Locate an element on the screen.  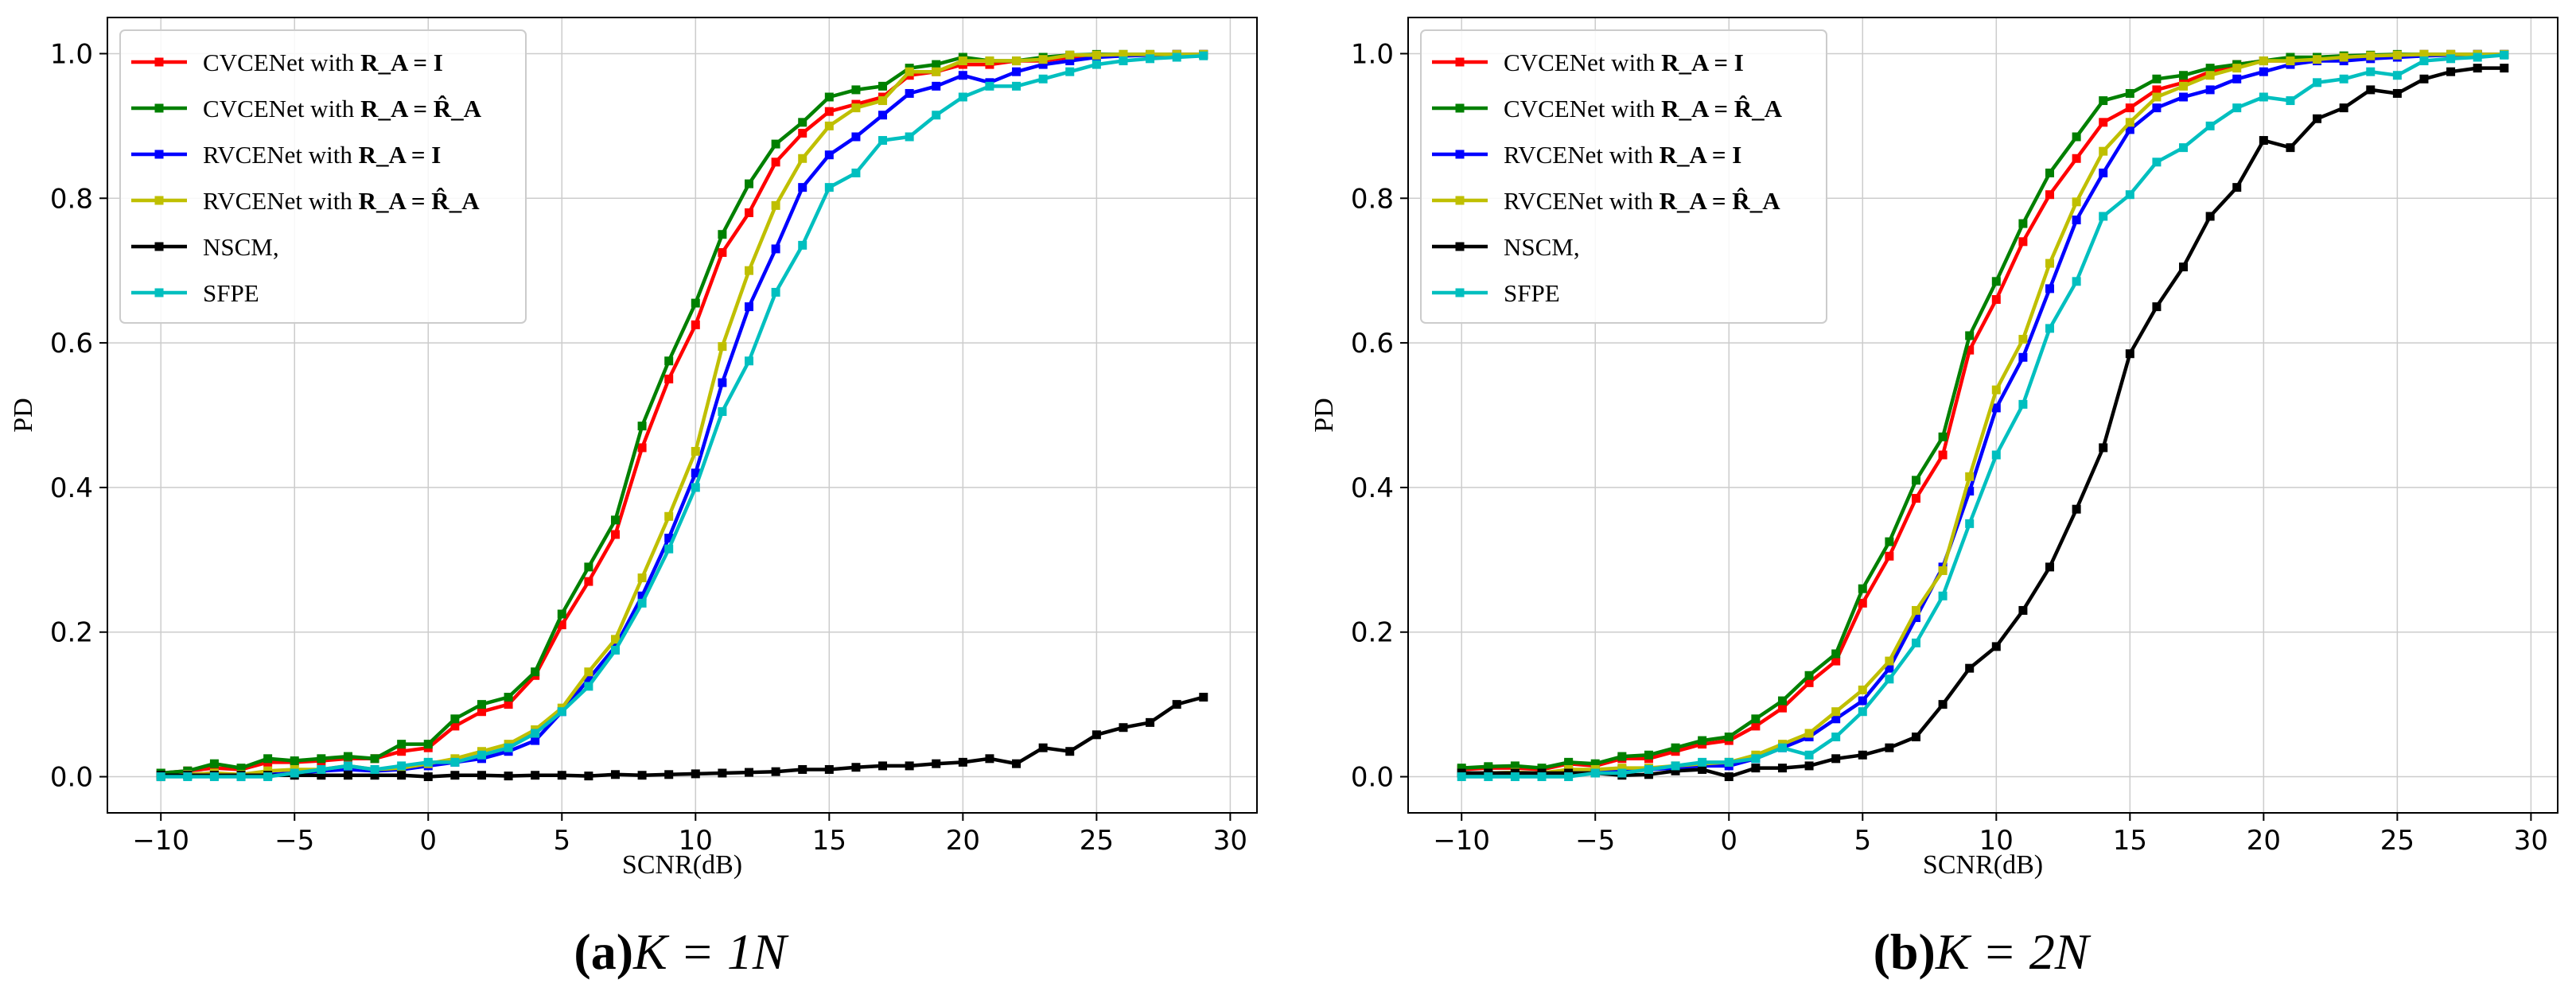
y-axis-label: PD is located at coordinates (1324, 415).